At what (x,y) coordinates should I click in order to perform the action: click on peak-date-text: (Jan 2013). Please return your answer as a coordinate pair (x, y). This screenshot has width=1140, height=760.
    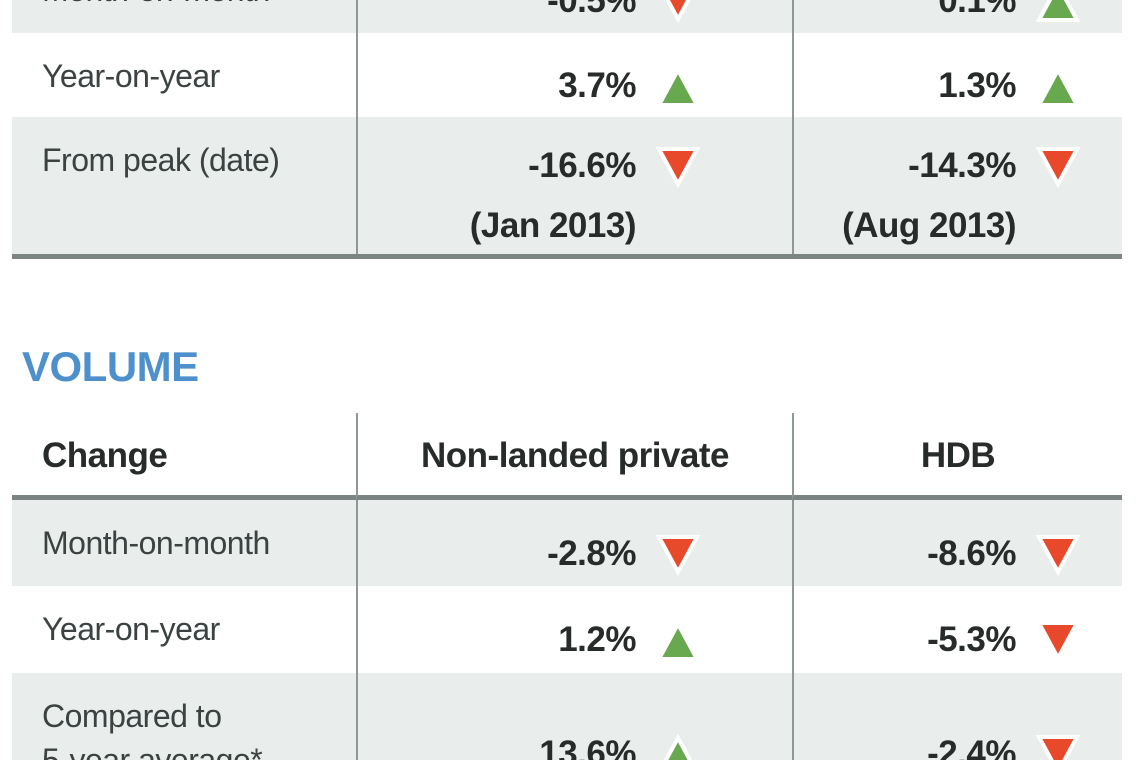
    Looking at the image, I should click on (553, 225).